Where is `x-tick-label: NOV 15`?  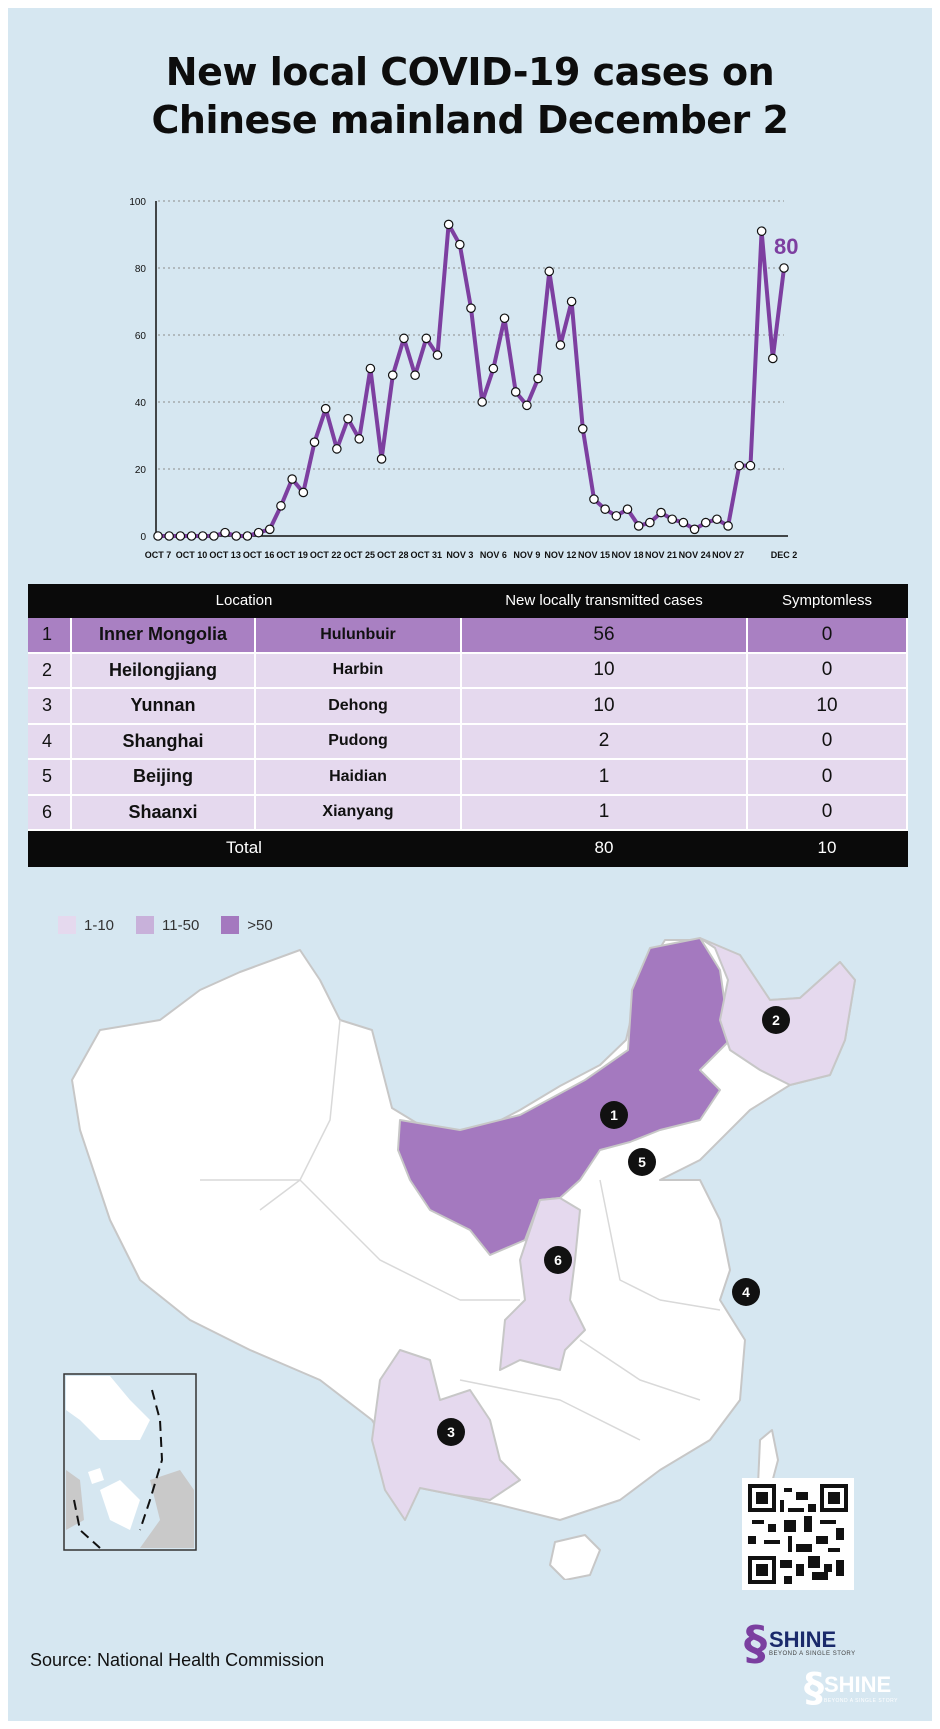 x-tick-label: NOV 15 is located at coordinates (594, 555).